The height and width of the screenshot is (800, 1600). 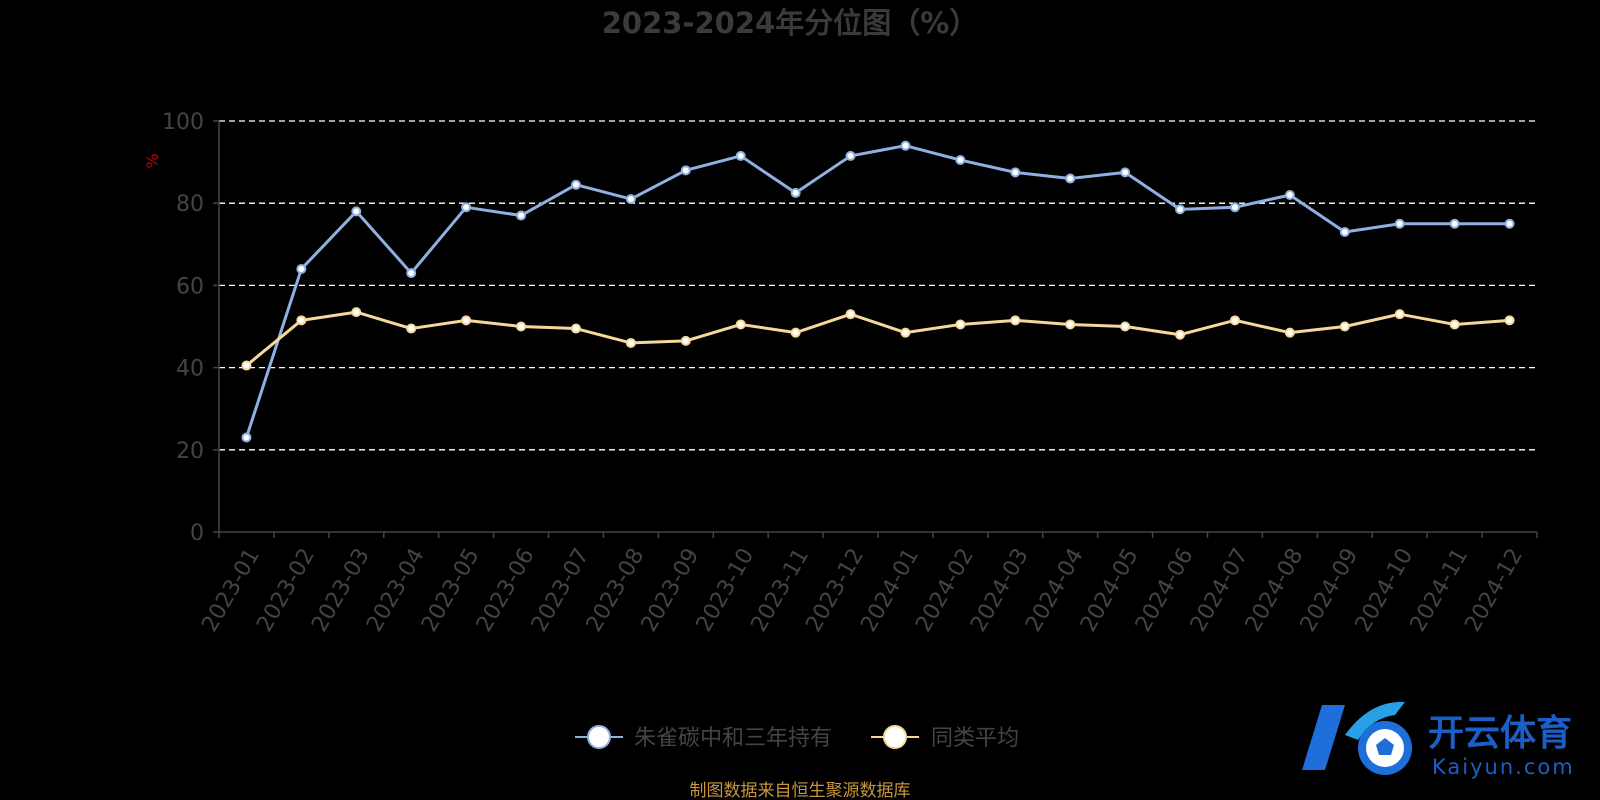 What do you see at coordinates (733, 738) in the screenshot?
I see `legend-label-series-1: 朱雀碳中和三年持有` at bounding box center [733, 738].